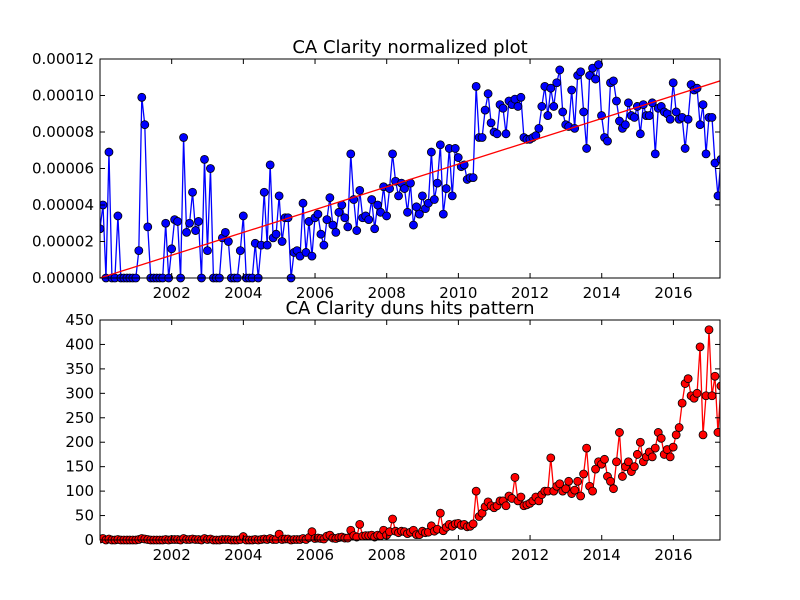 Image resolution: width=800 pixels, height=600 pixels. What do you see at coordinates (63, 132) in the screenshot?
I see `y-tick-label: 0.00008` at bounding box center [63, 132].